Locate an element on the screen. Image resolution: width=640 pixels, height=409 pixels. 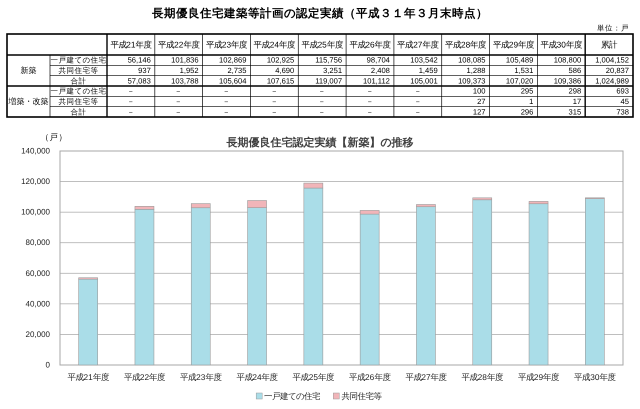
ytick: 120,000 is located at coordinates (35, 181).